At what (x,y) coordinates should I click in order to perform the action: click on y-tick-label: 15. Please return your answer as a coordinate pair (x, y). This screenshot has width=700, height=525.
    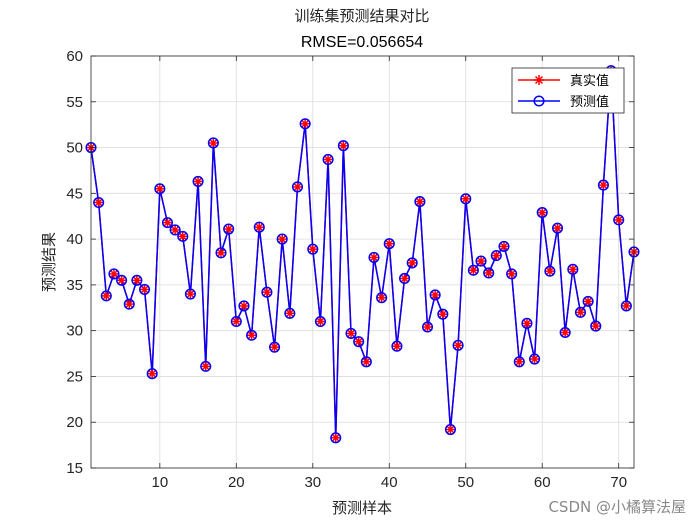
    Looking at the image, I should click on (74, 468).